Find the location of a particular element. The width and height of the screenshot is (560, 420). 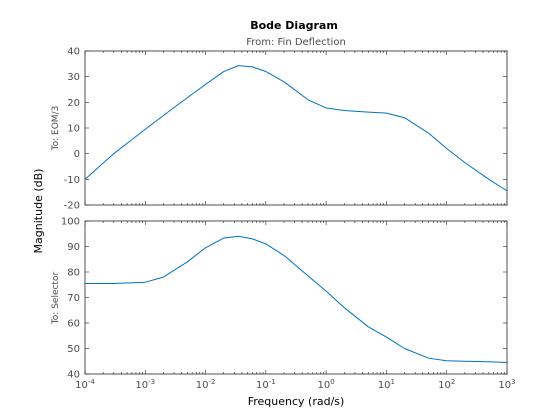

x-tick-label: 10⁻³ is located at coordinates (145, 384).